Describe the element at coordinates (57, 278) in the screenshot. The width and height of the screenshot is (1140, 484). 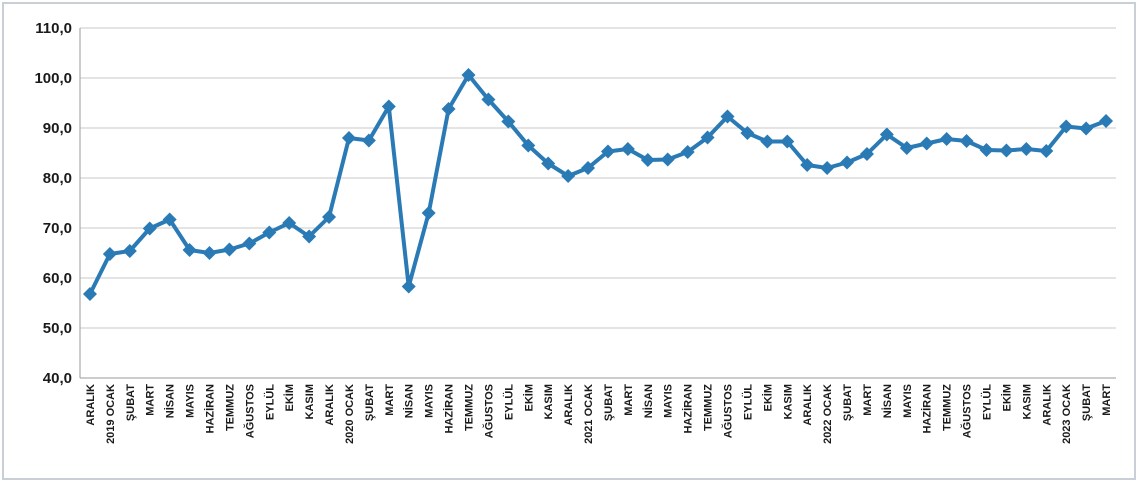
I see `y-tick-label: 60,0` at that location.